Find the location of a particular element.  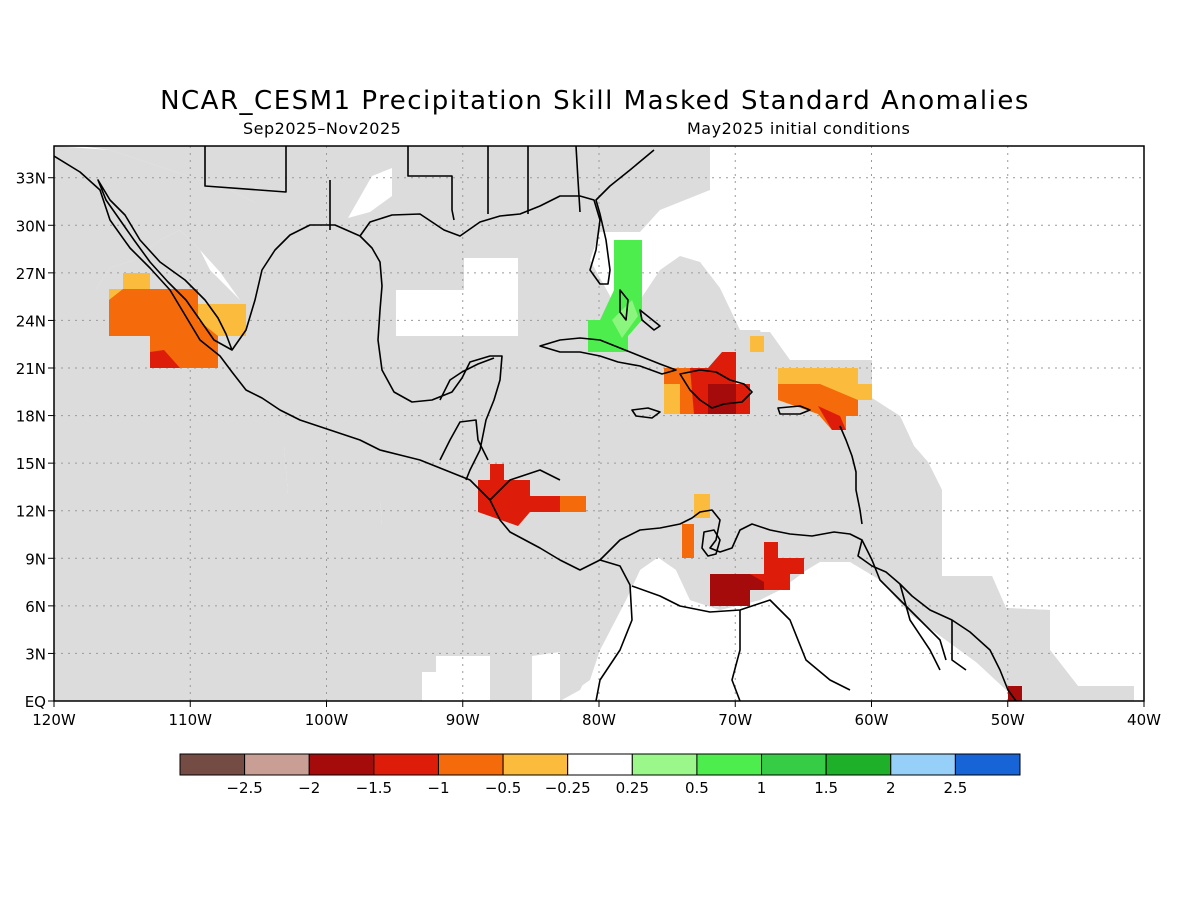

colorbar-label: 0.25 is located at coordinates (632, 788).